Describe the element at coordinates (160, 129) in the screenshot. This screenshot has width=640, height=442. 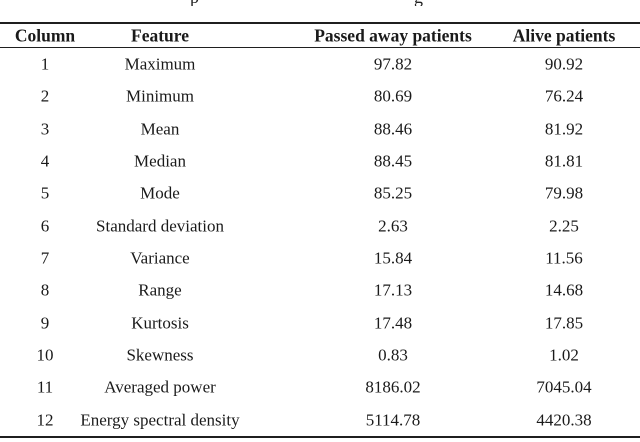
I see `cell-feature: Mean` at that location.